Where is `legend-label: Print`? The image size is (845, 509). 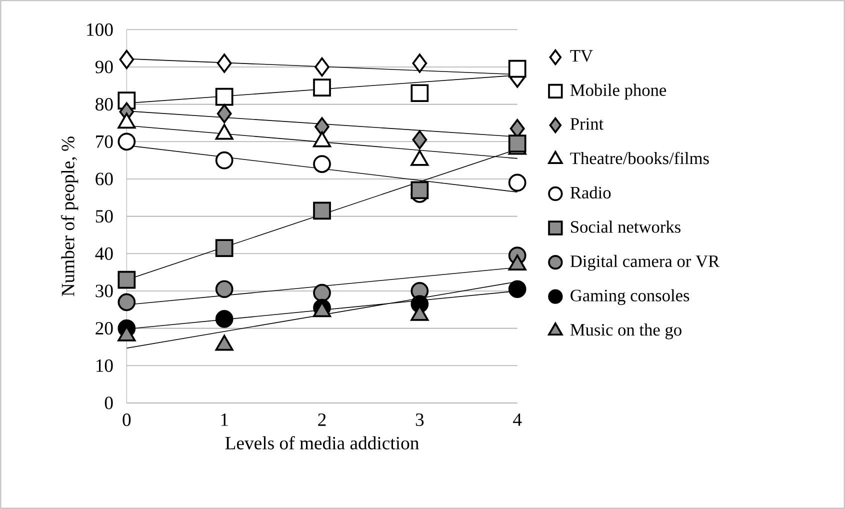 legend-label: Print is located at coordinates (587, 124).